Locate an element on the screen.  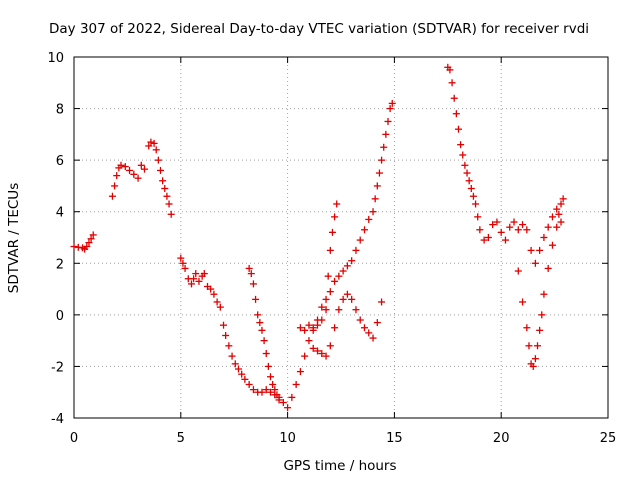
y-axis-label: SDTVAR / TECUs is located at coordinates (14, 238).